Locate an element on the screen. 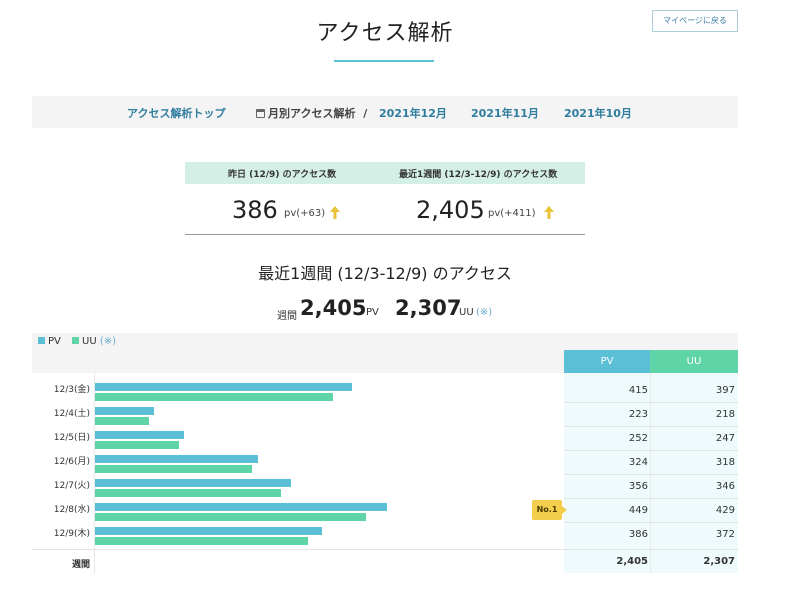 The width and height of the screenshot is (800, 590). yesterday-label: 昨日 (12/9) のアクセス数 is located at coordinates (282, 175).